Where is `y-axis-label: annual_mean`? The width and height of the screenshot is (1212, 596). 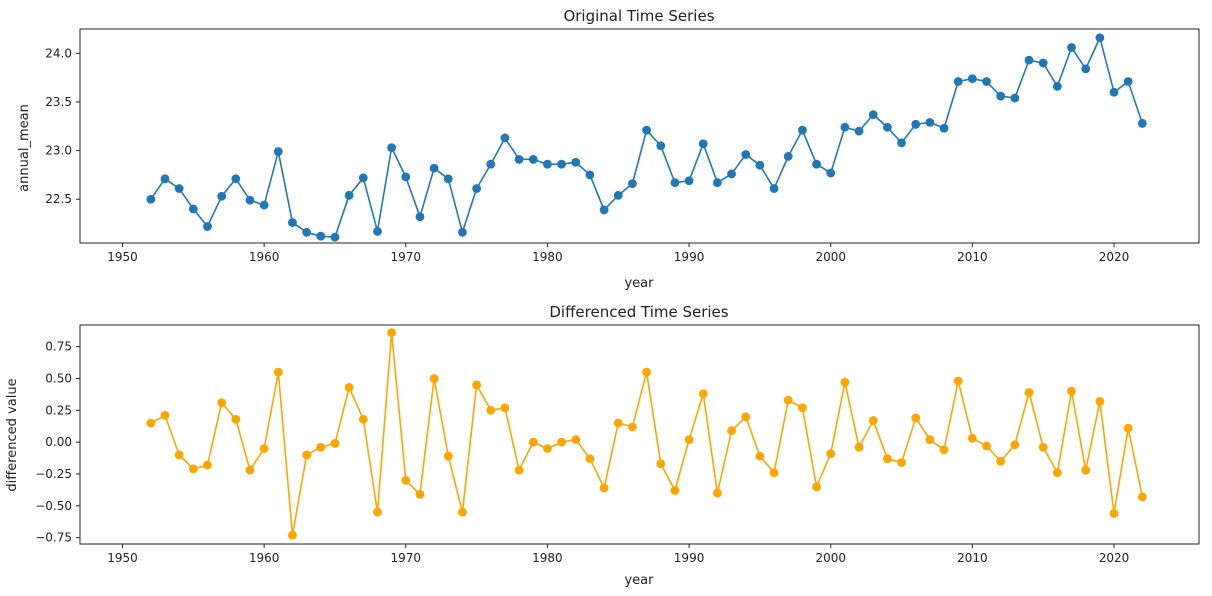
y-axis-label: annual_mean is located at coordinates (24, 148).